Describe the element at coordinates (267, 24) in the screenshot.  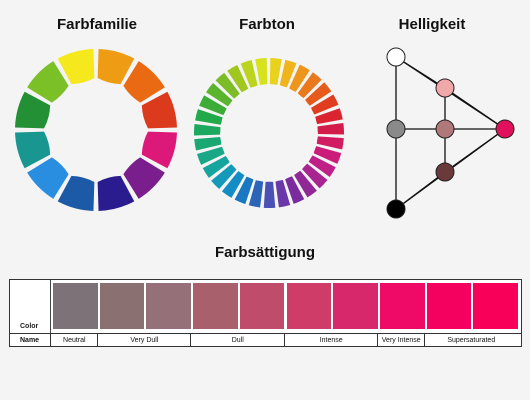
I see `title-hue: Farbton` at that location.